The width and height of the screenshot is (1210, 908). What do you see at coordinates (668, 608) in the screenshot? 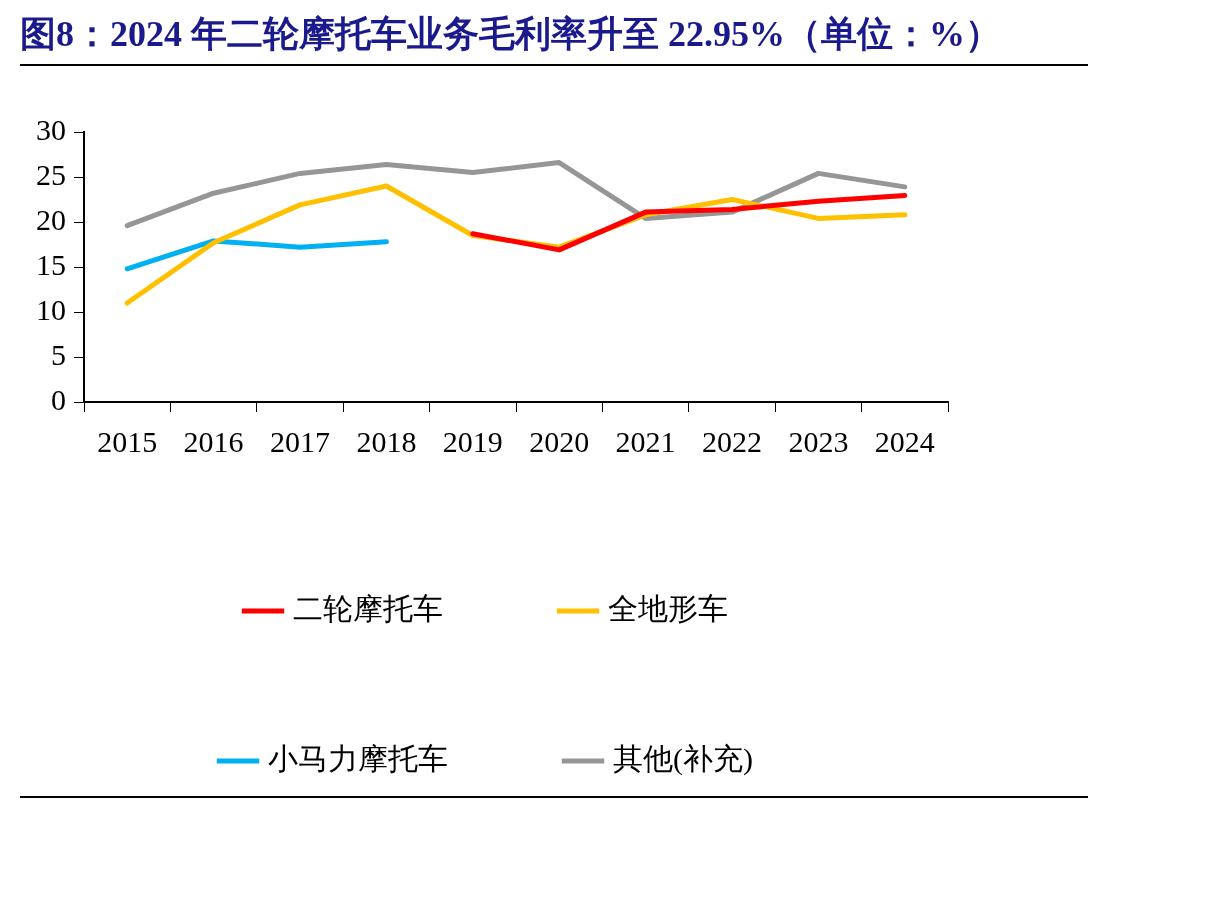
I see `legend-label: 全地形车` at bounding box center [668, 608].